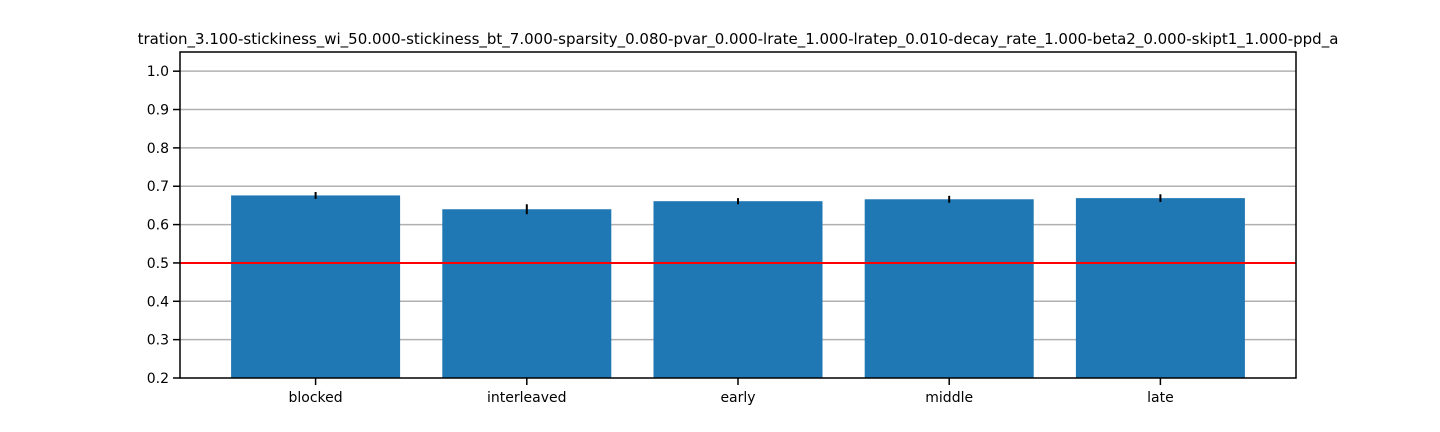 This screenshot has width=1440, height=432. What do you see at coordinates (158, 302) in the screenshot?
I see `y-tick-label: 0.4` at bounding box center [158, 302].